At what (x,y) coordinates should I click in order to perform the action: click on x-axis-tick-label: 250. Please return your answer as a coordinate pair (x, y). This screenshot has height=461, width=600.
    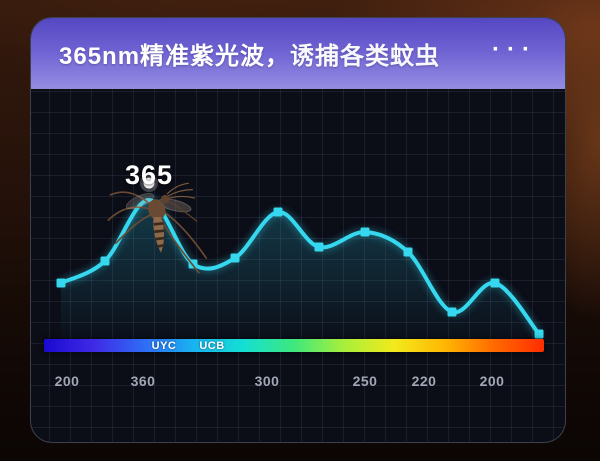
    Looking at the image, I should click on (365, 381).